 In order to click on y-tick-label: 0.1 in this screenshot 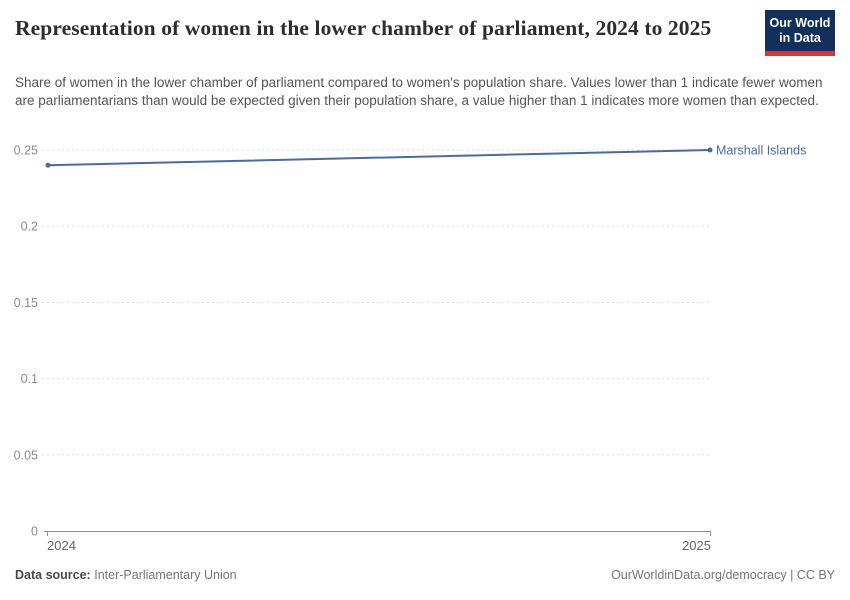, I will do `click(29, 379)`.